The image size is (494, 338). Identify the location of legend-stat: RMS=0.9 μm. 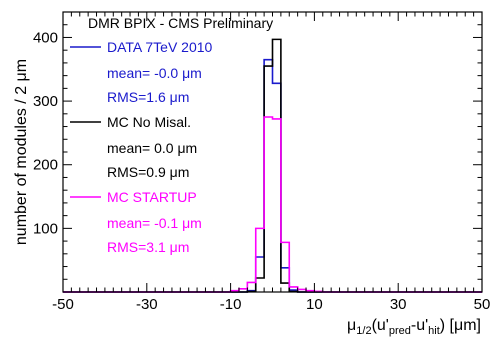
(148, 172).